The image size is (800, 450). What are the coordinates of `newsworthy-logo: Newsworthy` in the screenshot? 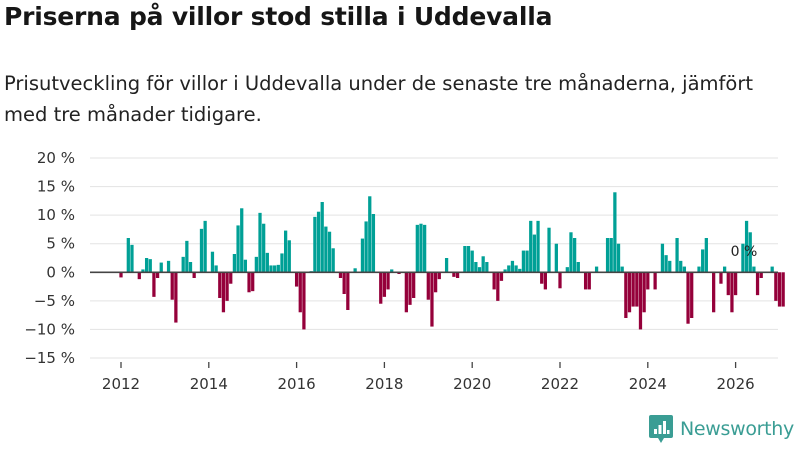 It's located at (721, 429).